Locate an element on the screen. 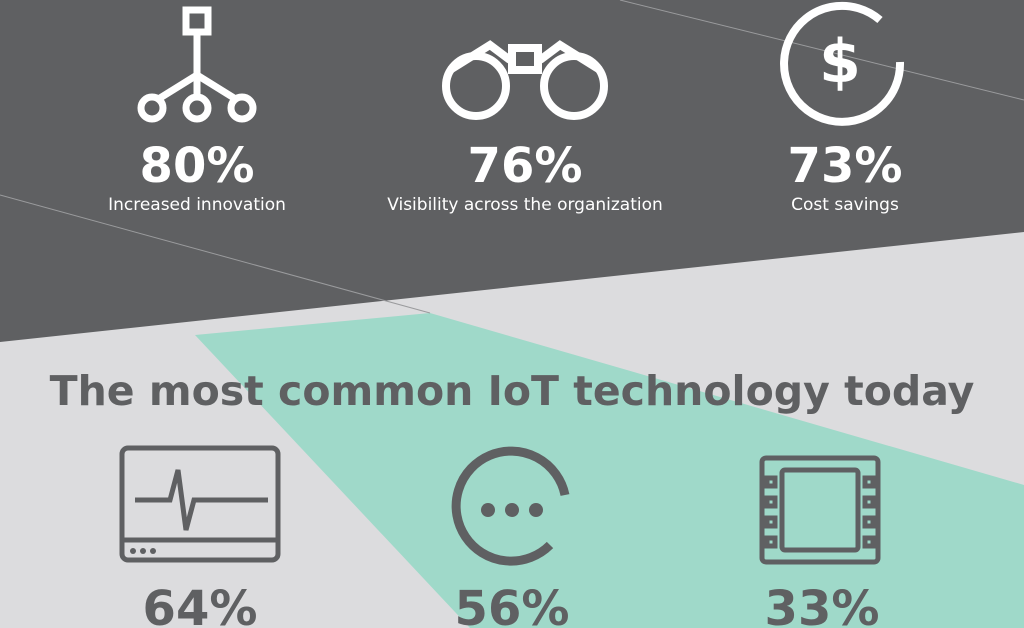  innovation-icon is located at coordinates (197, 64).